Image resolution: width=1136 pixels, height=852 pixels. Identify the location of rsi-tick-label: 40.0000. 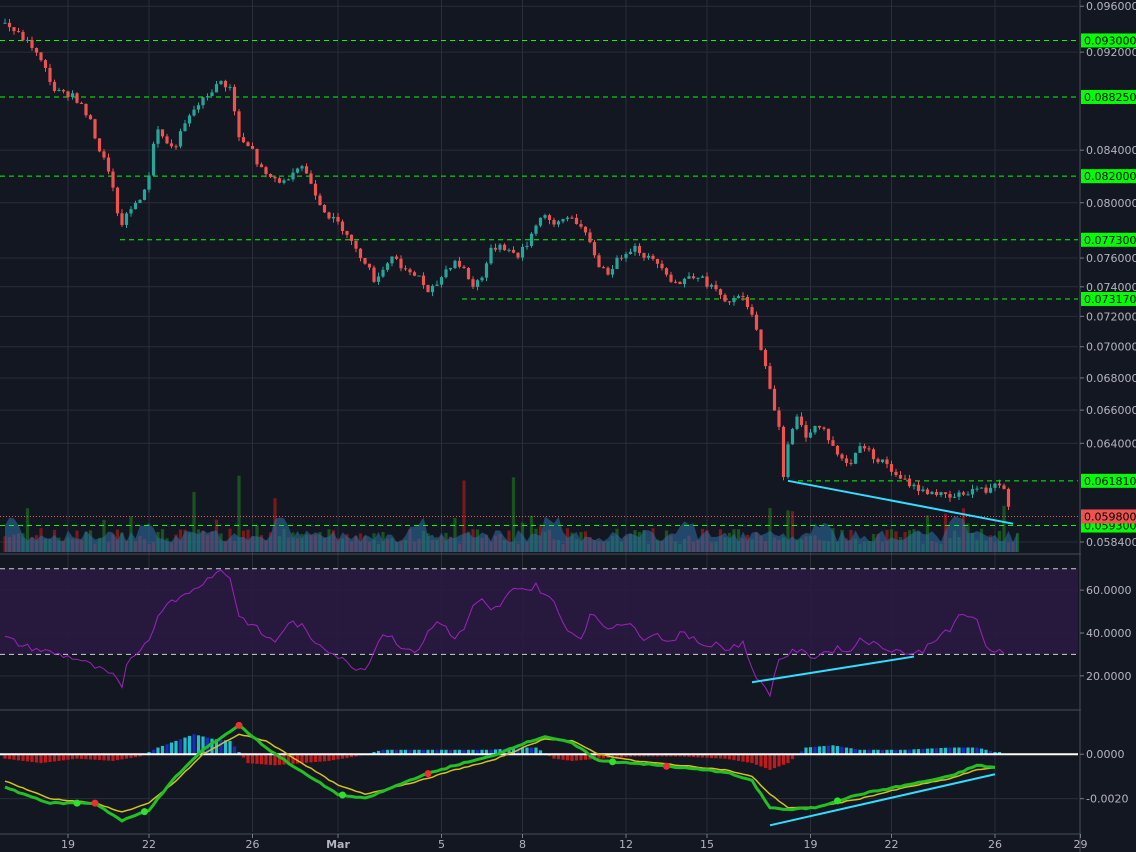
(1109, 633).